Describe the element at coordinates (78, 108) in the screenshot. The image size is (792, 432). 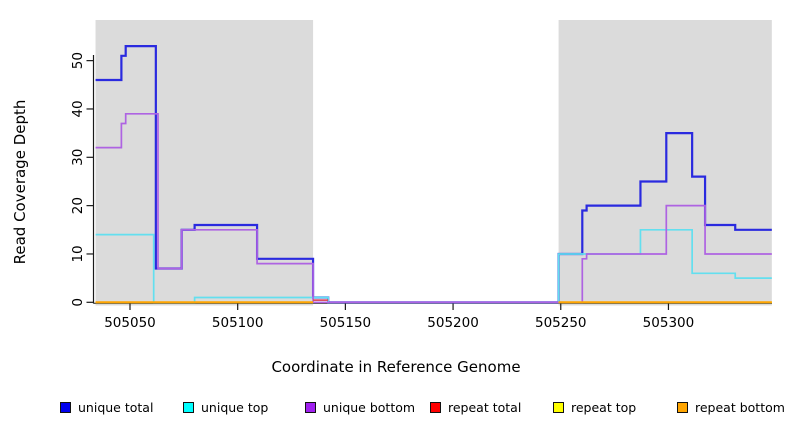
I see `y-tick-label: 40` at that location.